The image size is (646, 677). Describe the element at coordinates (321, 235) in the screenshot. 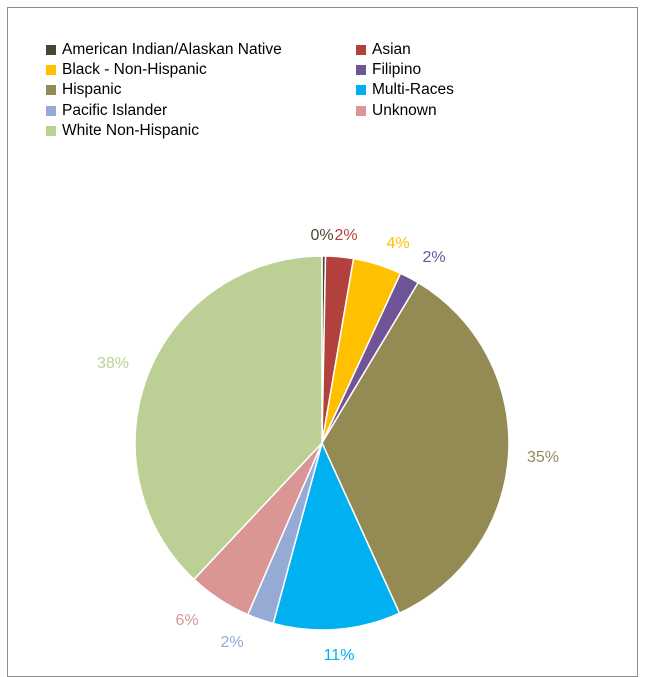

I see `slice-percent-label: 0%` at that location.